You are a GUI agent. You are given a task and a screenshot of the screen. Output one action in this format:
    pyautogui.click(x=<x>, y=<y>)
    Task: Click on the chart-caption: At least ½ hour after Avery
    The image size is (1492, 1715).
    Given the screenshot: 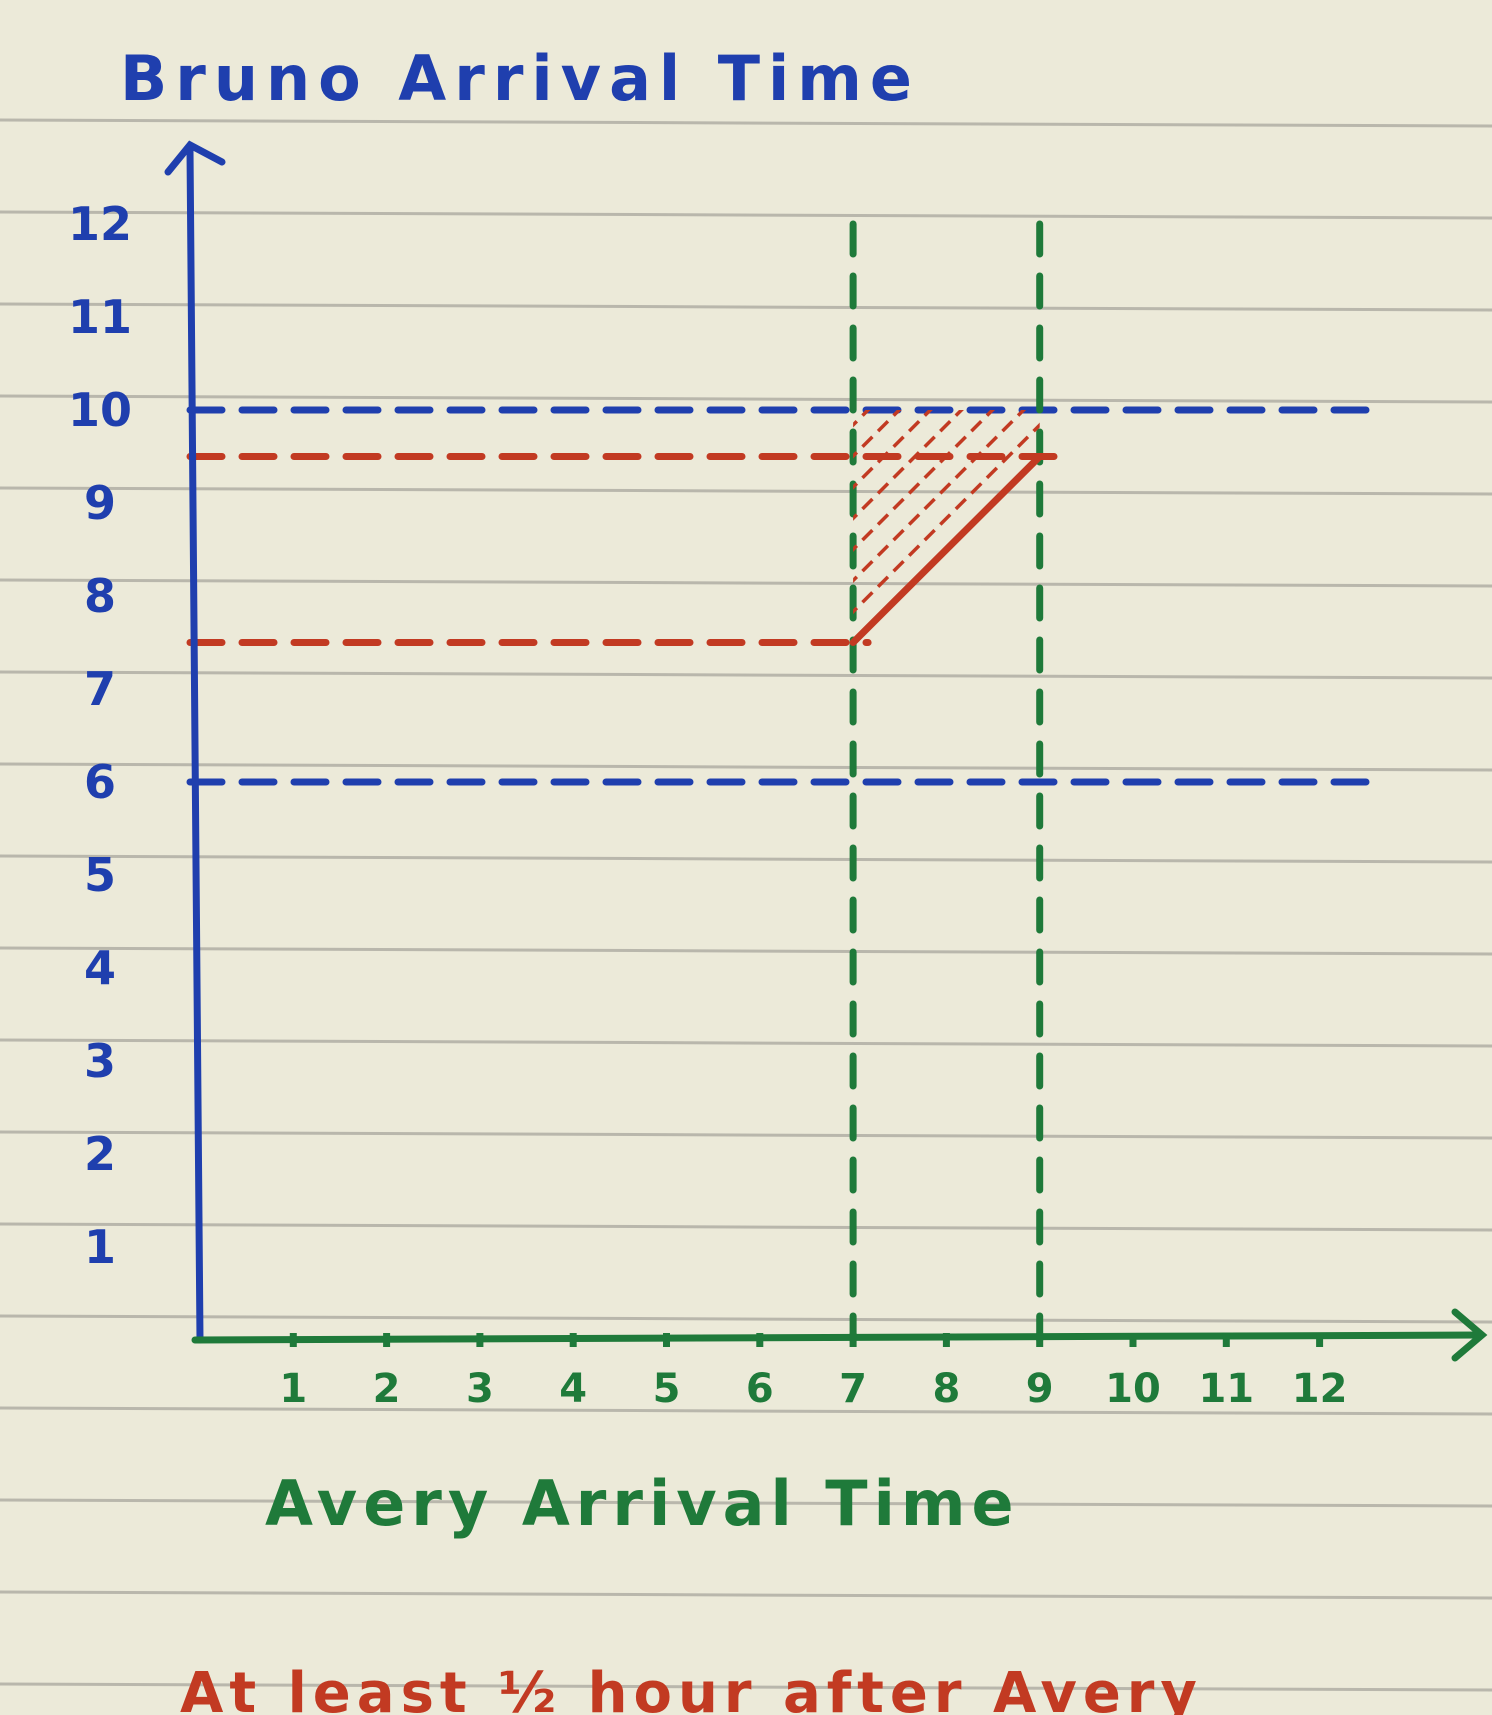 What is the action you would take?
    pyautogui.click(x=691, y=1688)
    